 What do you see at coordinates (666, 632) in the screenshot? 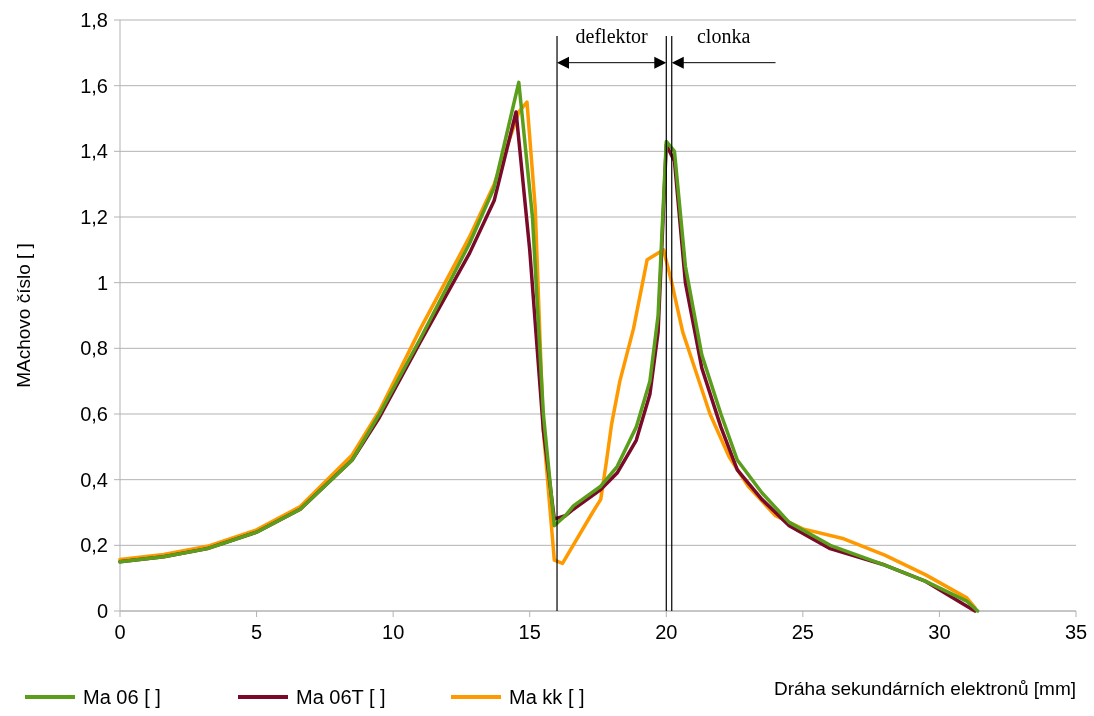
I see `x-tick-label: 20` at bounding box center [666, 632].